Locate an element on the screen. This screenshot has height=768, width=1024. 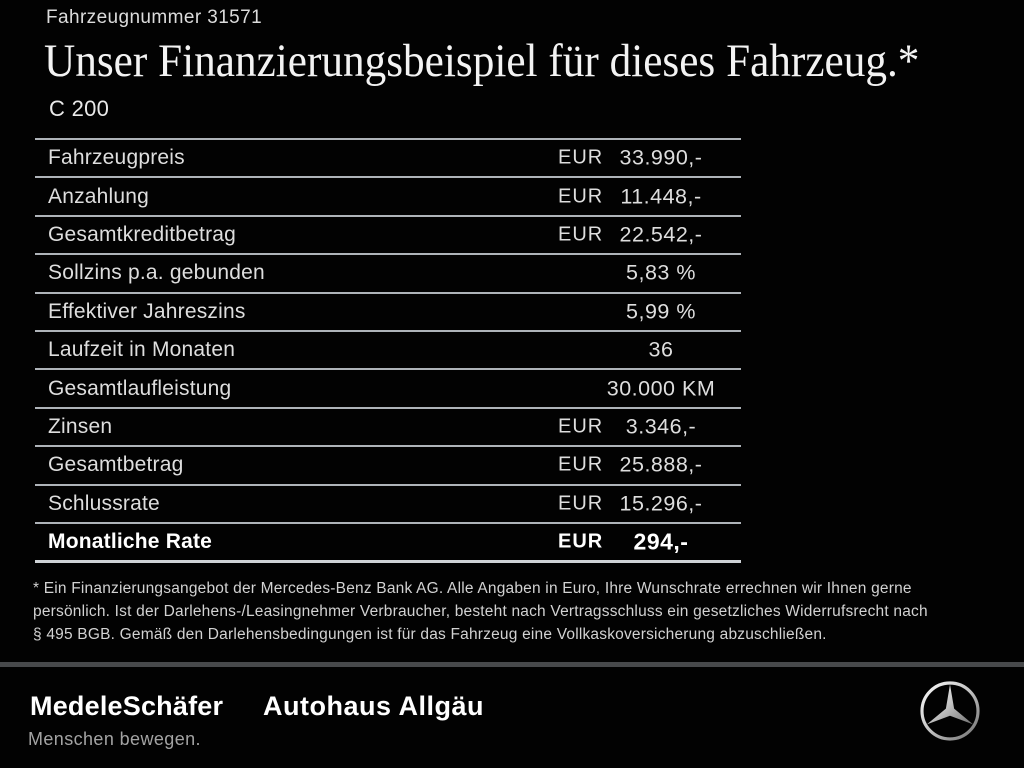
mercedes-star-icon is located at coordinates (950, 711).